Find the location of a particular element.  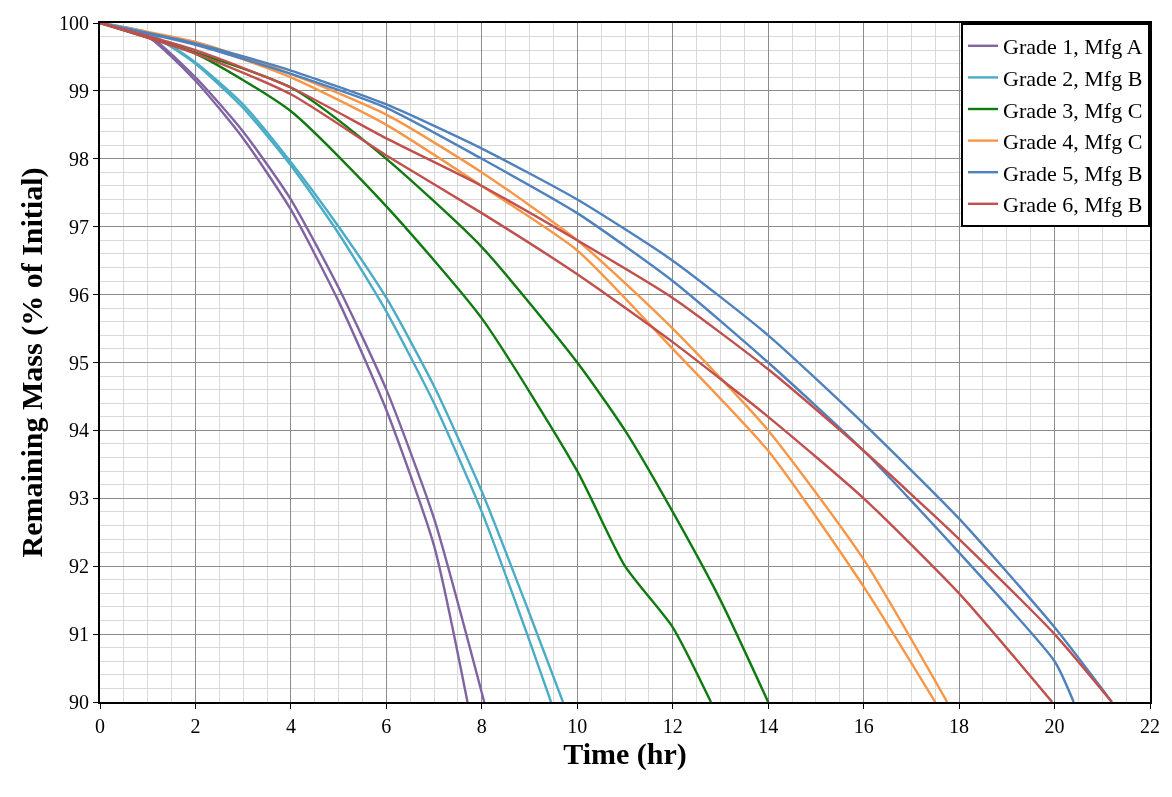

legend-label: Grade 6, Mfg B is located at coordinates (1073, 205).